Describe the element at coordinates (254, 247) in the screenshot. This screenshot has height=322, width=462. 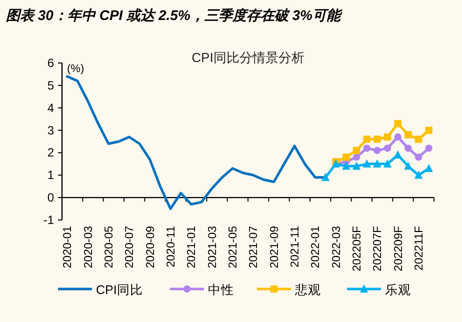
I see `x-tick-label: 2021-07` at that location.